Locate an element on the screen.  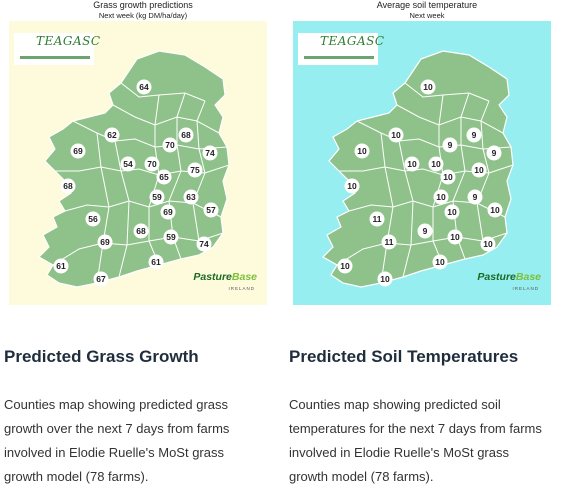
county-value-text: 56 is located at coordinates (93, 219).